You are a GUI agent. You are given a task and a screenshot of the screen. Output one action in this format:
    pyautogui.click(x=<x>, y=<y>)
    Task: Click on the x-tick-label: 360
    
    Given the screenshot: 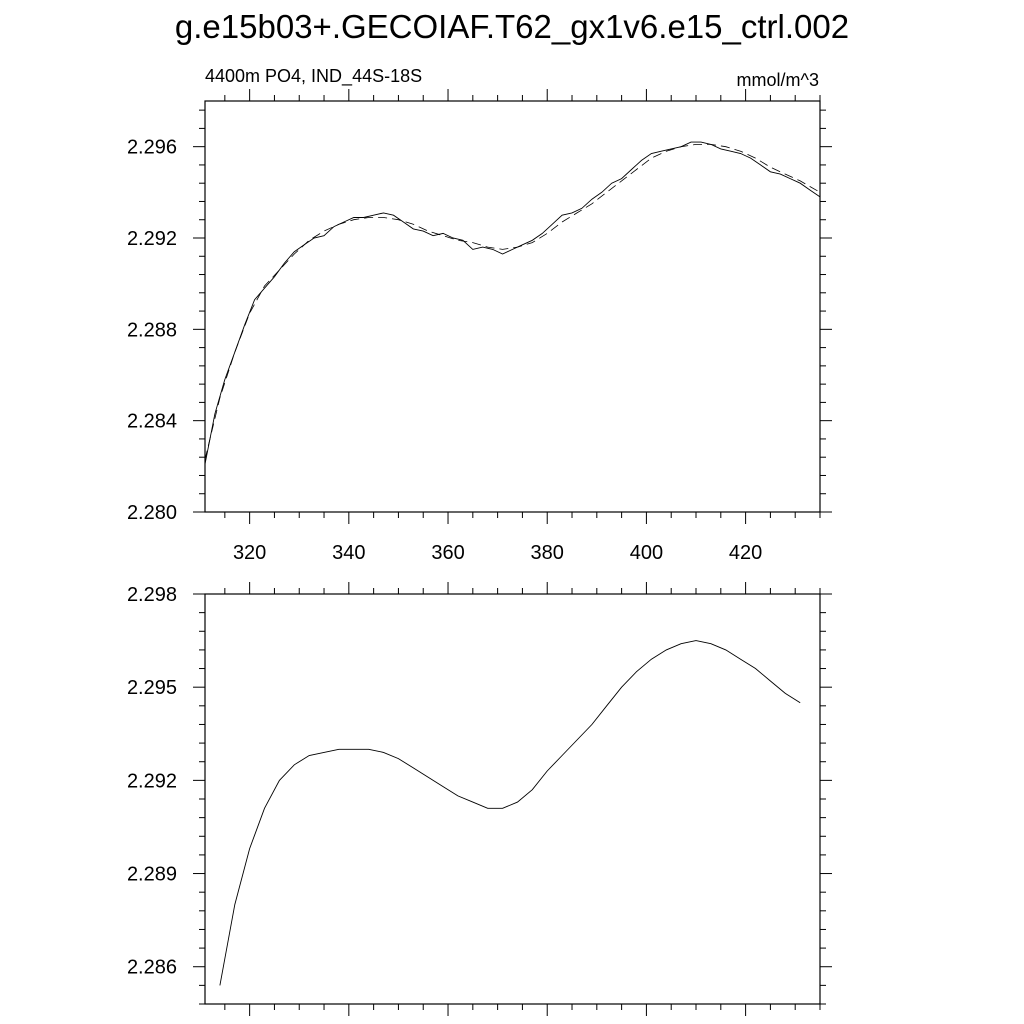 What is the action you would take?
    pyautogui.click(x=447, y=553)
    